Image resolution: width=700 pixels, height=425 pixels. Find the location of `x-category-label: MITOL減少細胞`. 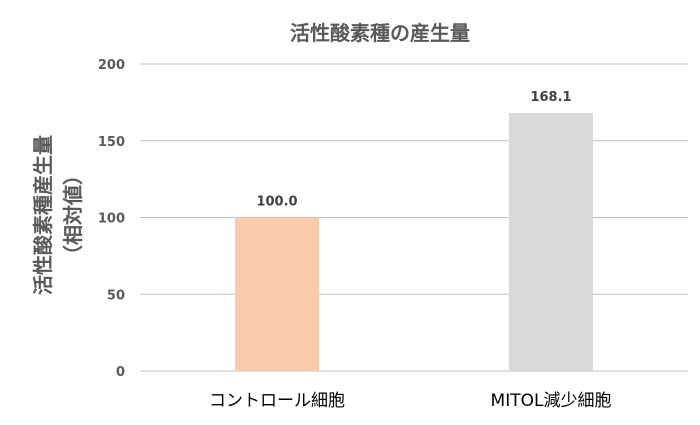

x-category-label: MITOL減少細胞 is located at coordinates (551, 401).